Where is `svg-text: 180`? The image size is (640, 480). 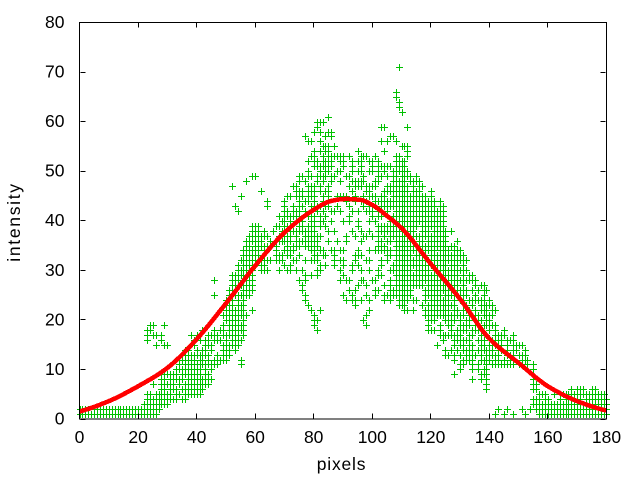
svg-text: 180 is located at coordinates (606, 437).